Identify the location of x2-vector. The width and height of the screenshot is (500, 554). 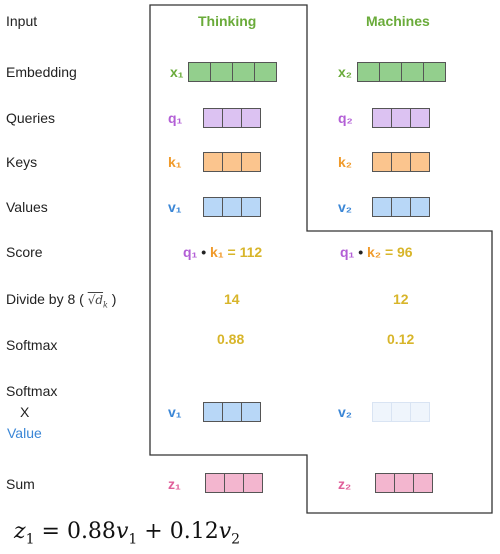
(401, 72).